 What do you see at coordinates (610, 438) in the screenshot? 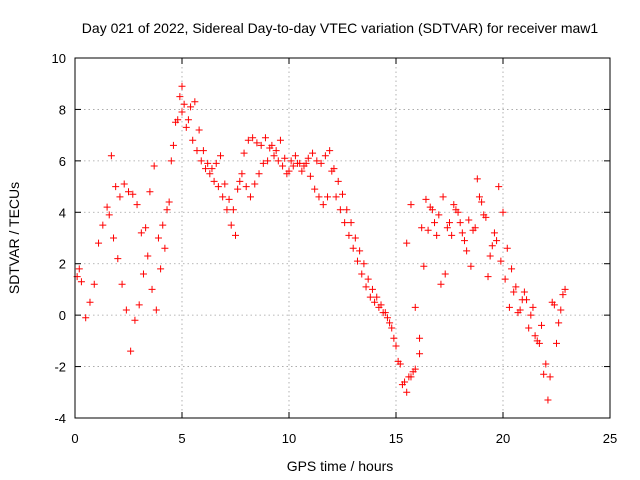
I see `x-tick-label: 25` at bounding box center [610, 438].